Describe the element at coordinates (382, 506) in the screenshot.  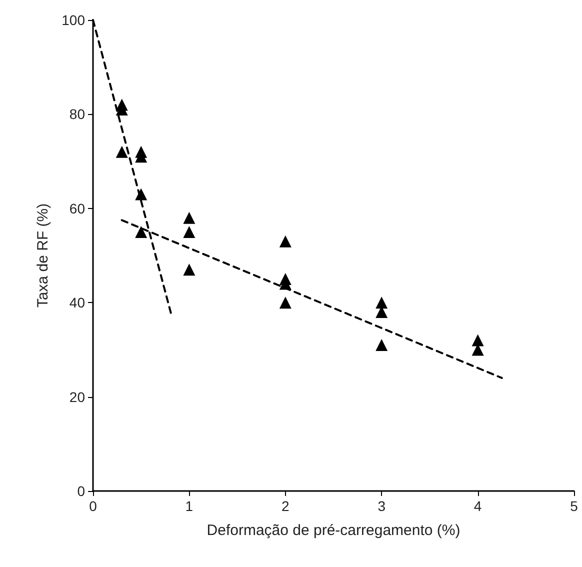
I see `x-tick-label: 3` at that location.